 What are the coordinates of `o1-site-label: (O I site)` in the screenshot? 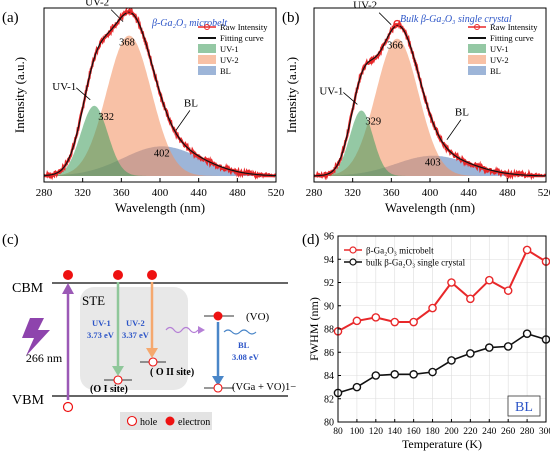 It's located at (109, 389).